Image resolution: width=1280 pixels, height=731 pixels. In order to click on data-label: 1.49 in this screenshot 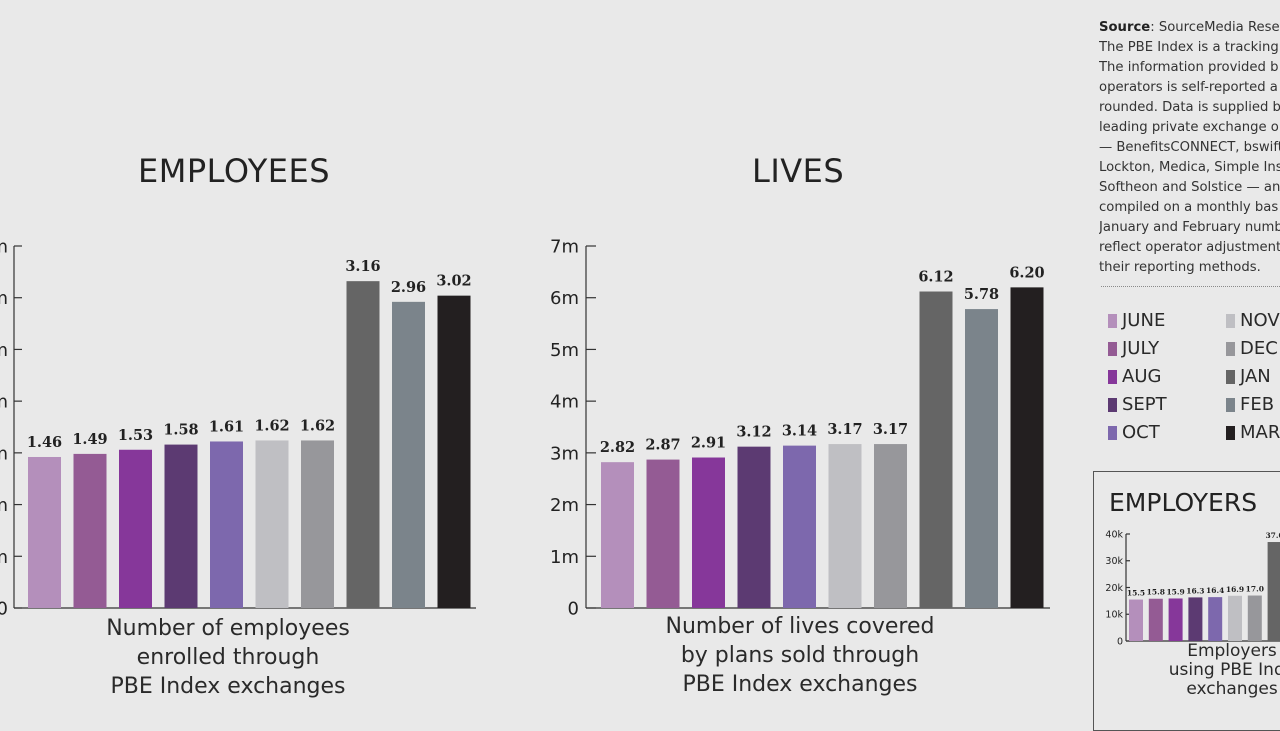, I will do `click(89, 439)`.